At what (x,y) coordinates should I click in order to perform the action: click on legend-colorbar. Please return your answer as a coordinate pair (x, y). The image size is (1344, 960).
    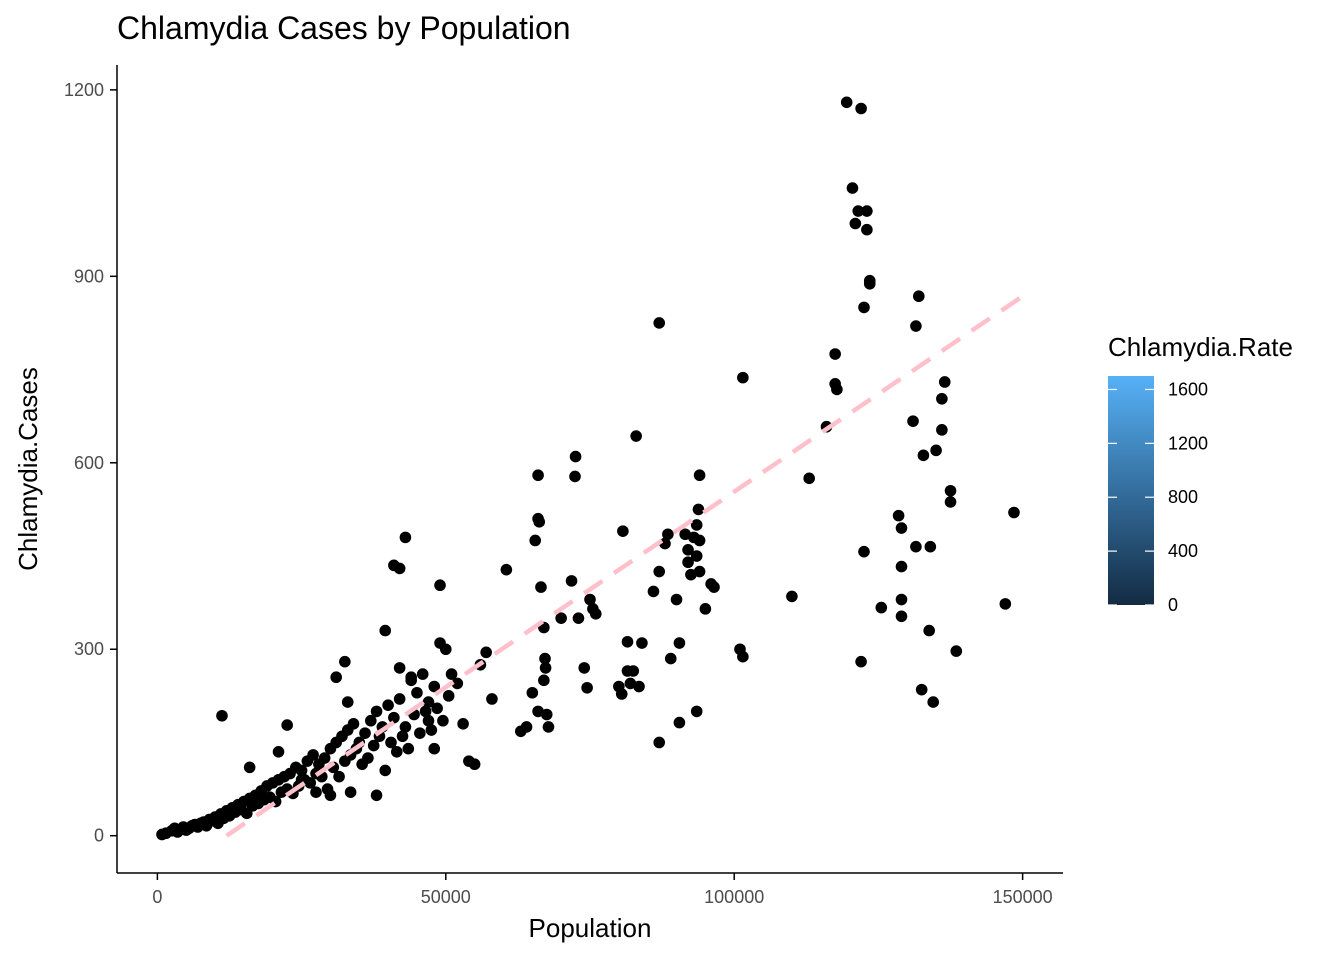
    Looking at the image, I should click on (1131, 490).